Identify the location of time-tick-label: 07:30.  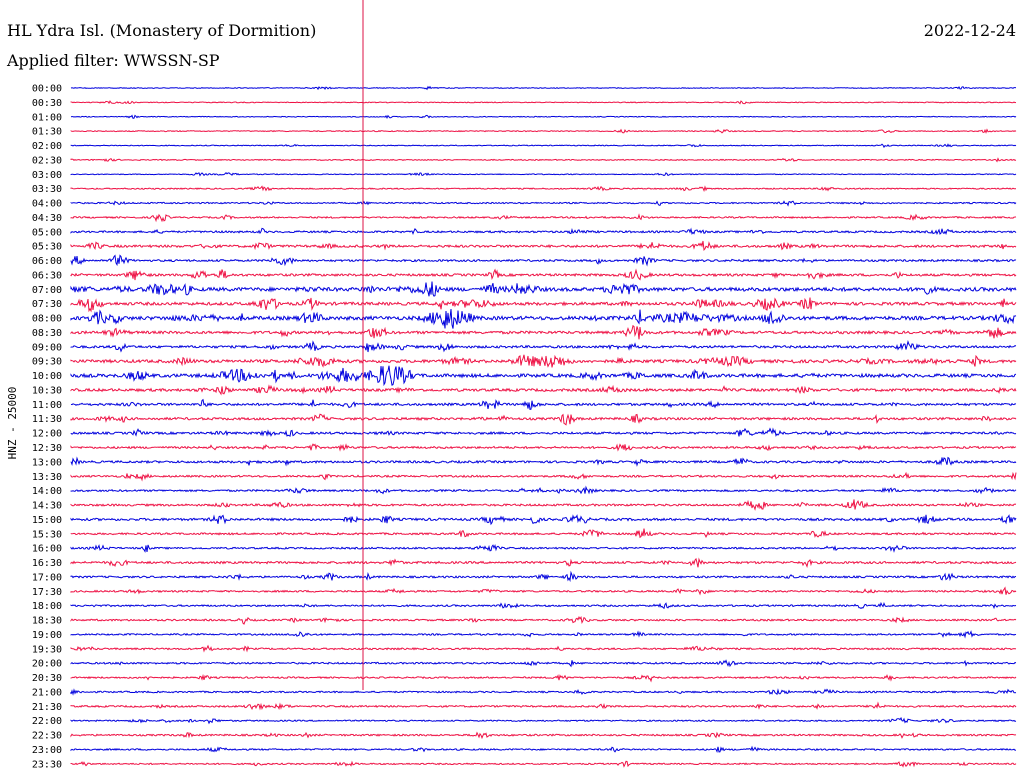
(47, 304).